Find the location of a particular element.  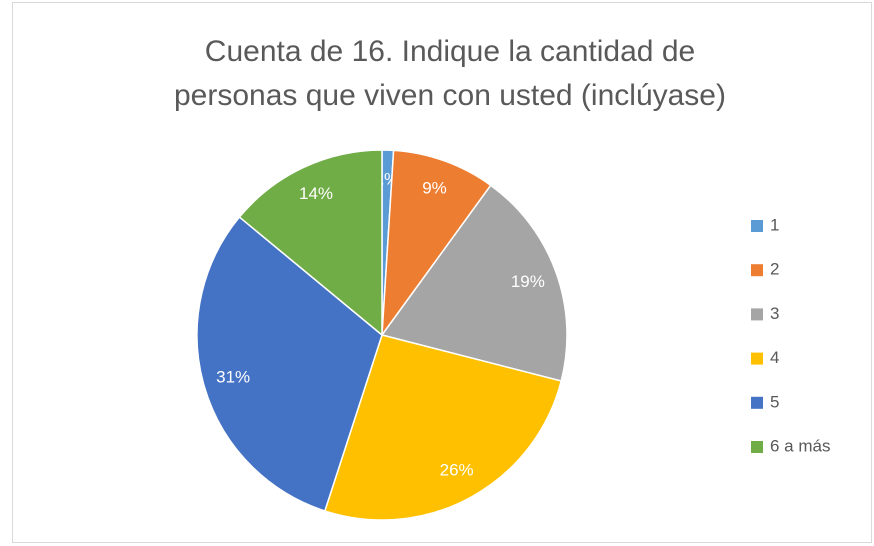

data-label: 26% is located at coordinates (457, 469).